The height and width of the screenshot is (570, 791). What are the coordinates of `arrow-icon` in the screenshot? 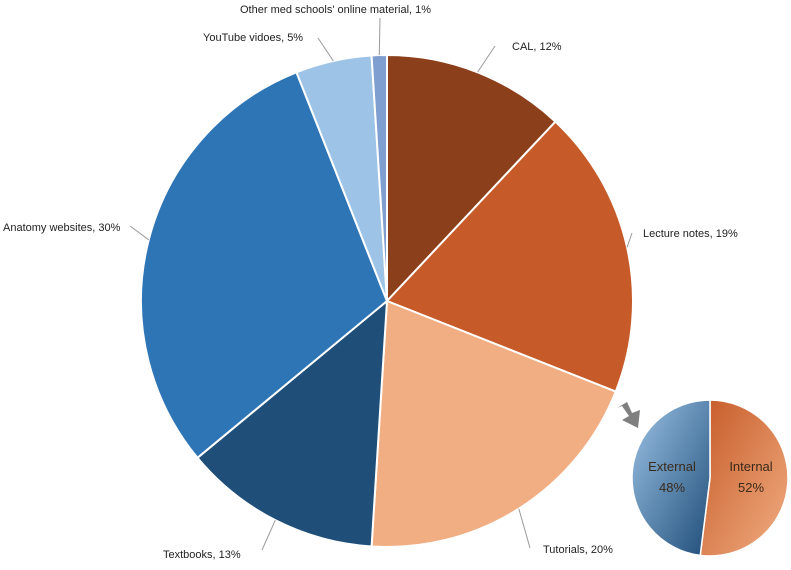 It's located at (628, 415).